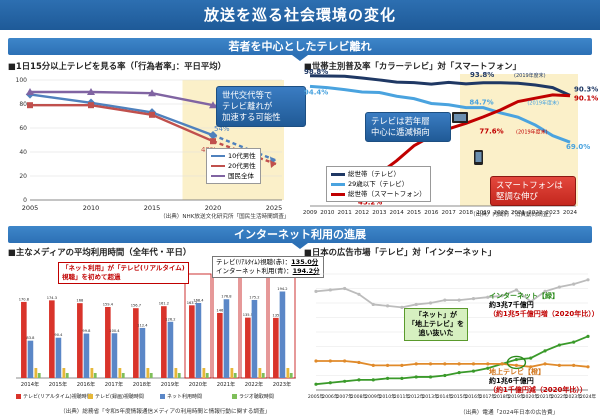 Image resolution: width=600 pixels, height=418 pixels. I want to click on bar-label: 126.2, so click(170, 319).